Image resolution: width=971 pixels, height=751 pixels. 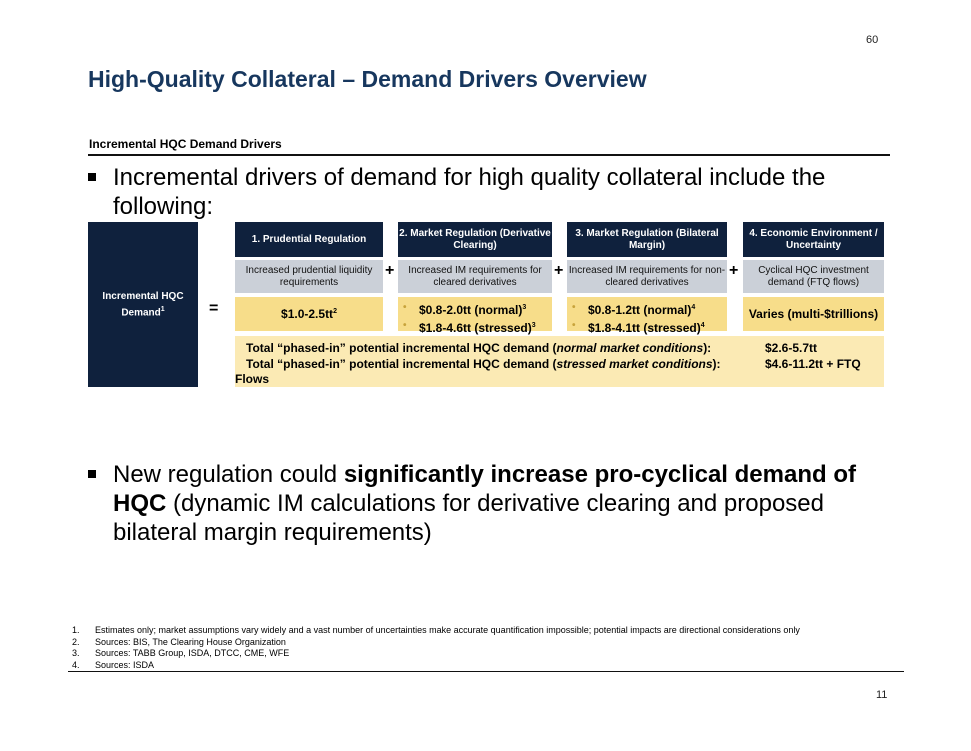 What do you see at coordinates (791, 348) in the screenshot?
I see `total-normal-value: $2.6-5.7tt` at bounding box center [791, 348].